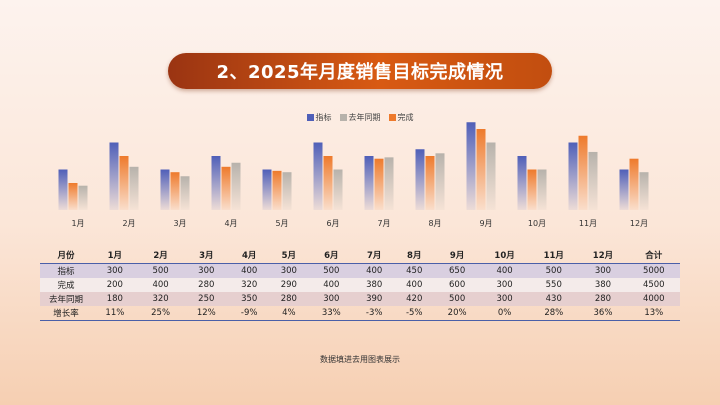  What do you see at coordinates (374, 299) in the screenshot?
I see `table-cell: 390` at bounding box center [374, 299].